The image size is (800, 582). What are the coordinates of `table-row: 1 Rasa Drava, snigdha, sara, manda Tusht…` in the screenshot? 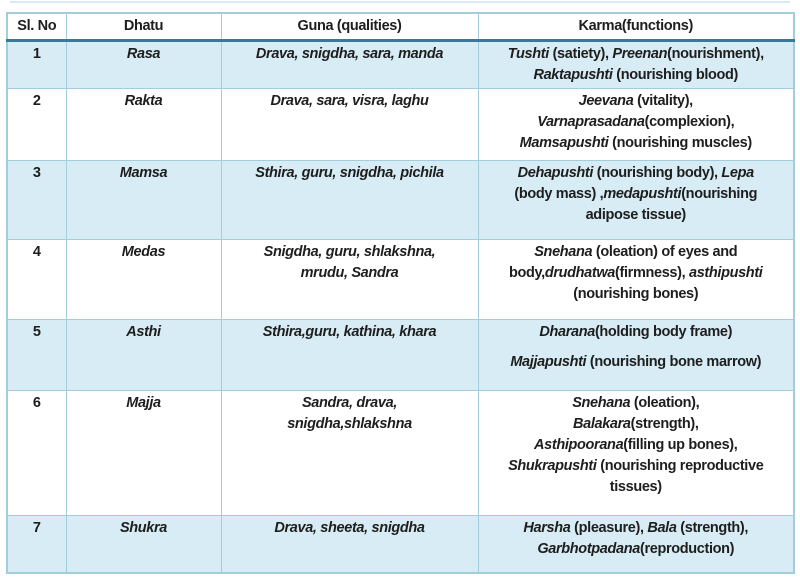 It's located at (400, 64).